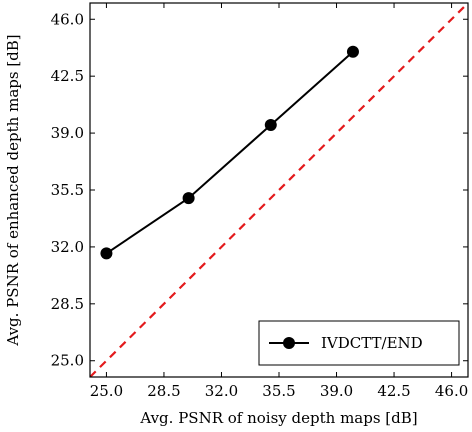  I want to click on legend-marker-swatch, so click(289, 343).